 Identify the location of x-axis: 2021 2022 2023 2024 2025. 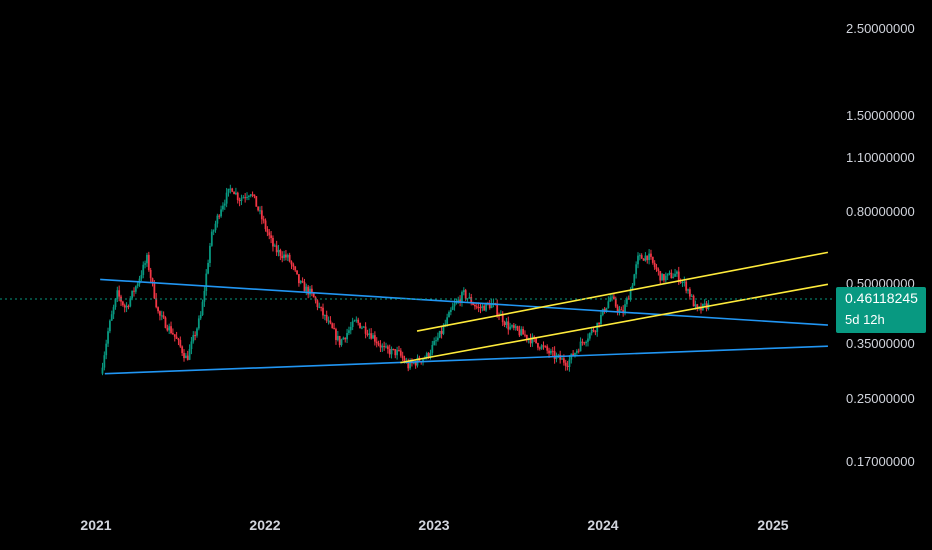
(434, 525).